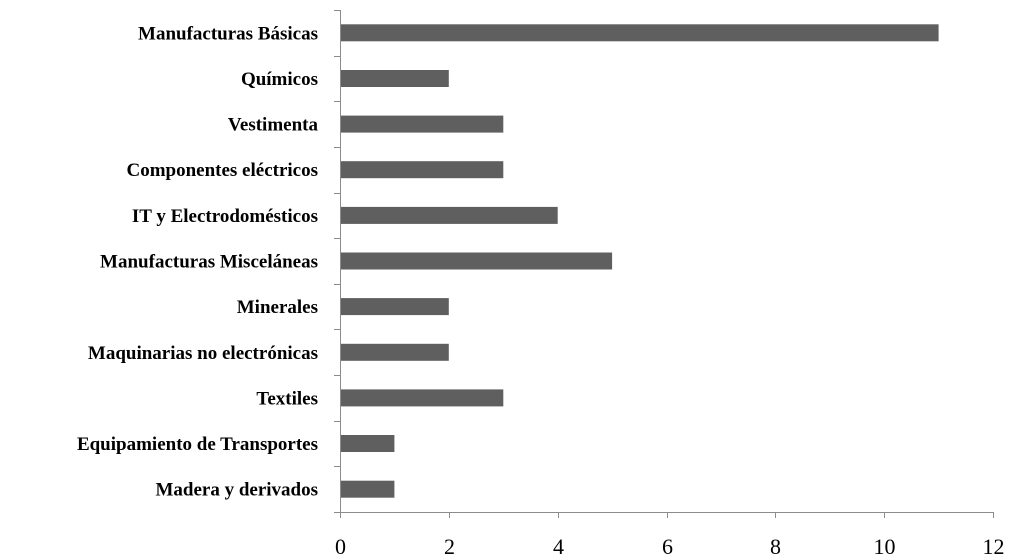 The height and width of the screenshot is (558, 1011). I want to click on x-tick-labels-group: 0 2 4 6 8 10 12, so click(670, 546).